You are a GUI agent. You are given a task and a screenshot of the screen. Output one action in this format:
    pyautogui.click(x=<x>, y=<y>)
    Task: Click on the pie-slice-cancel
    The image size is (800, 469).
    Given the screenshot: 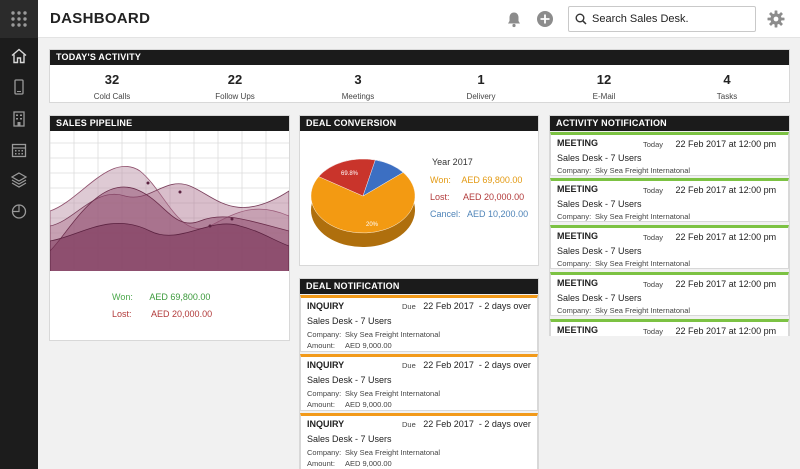 What is the action you would take?
    pyautogui.click(x=383, y=178)
    